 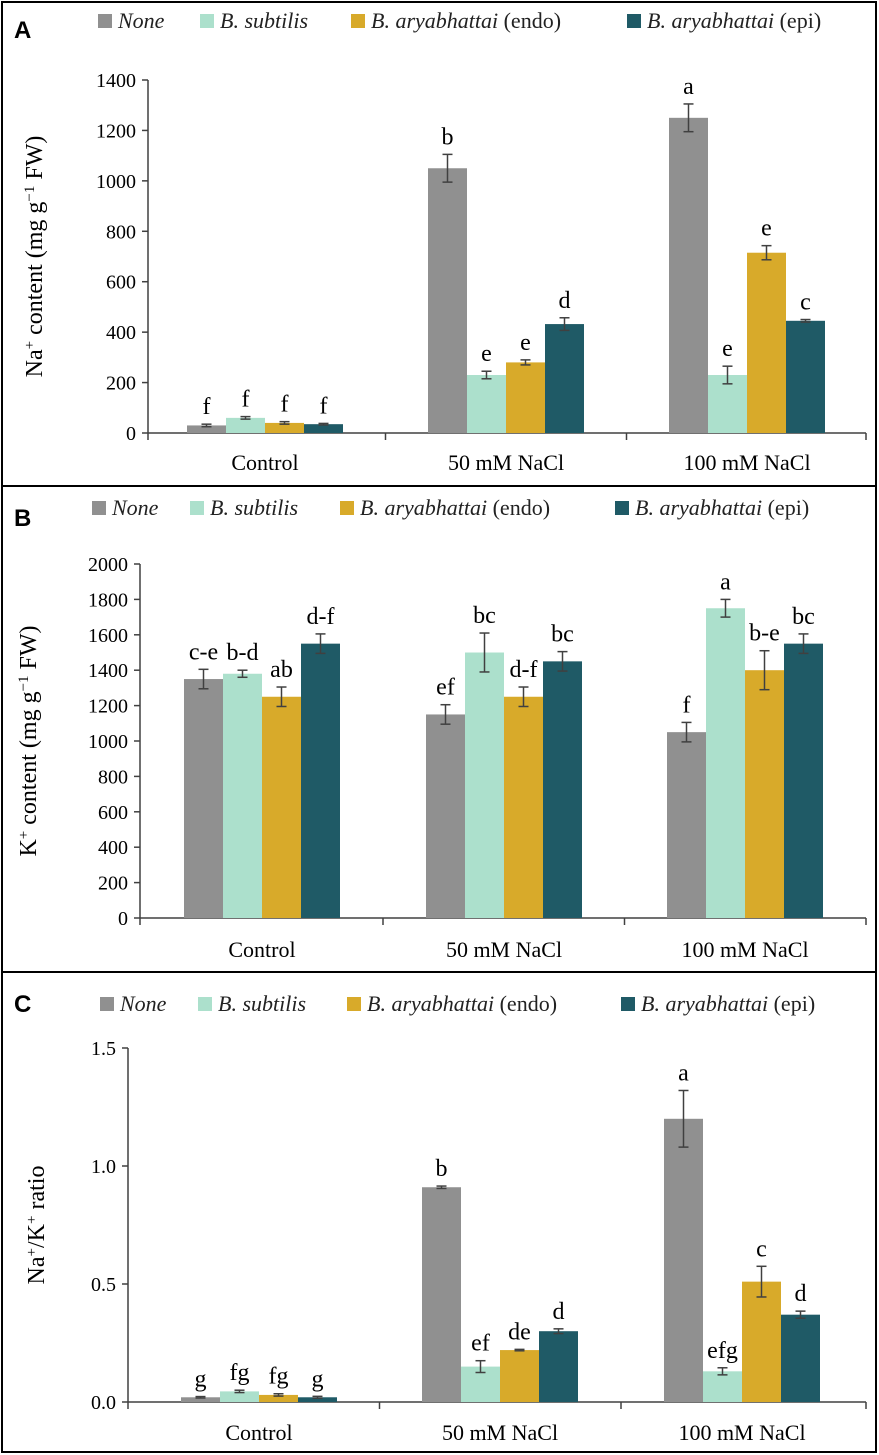 I want to click on significance-letter: g, so click(x=201, y=1380).